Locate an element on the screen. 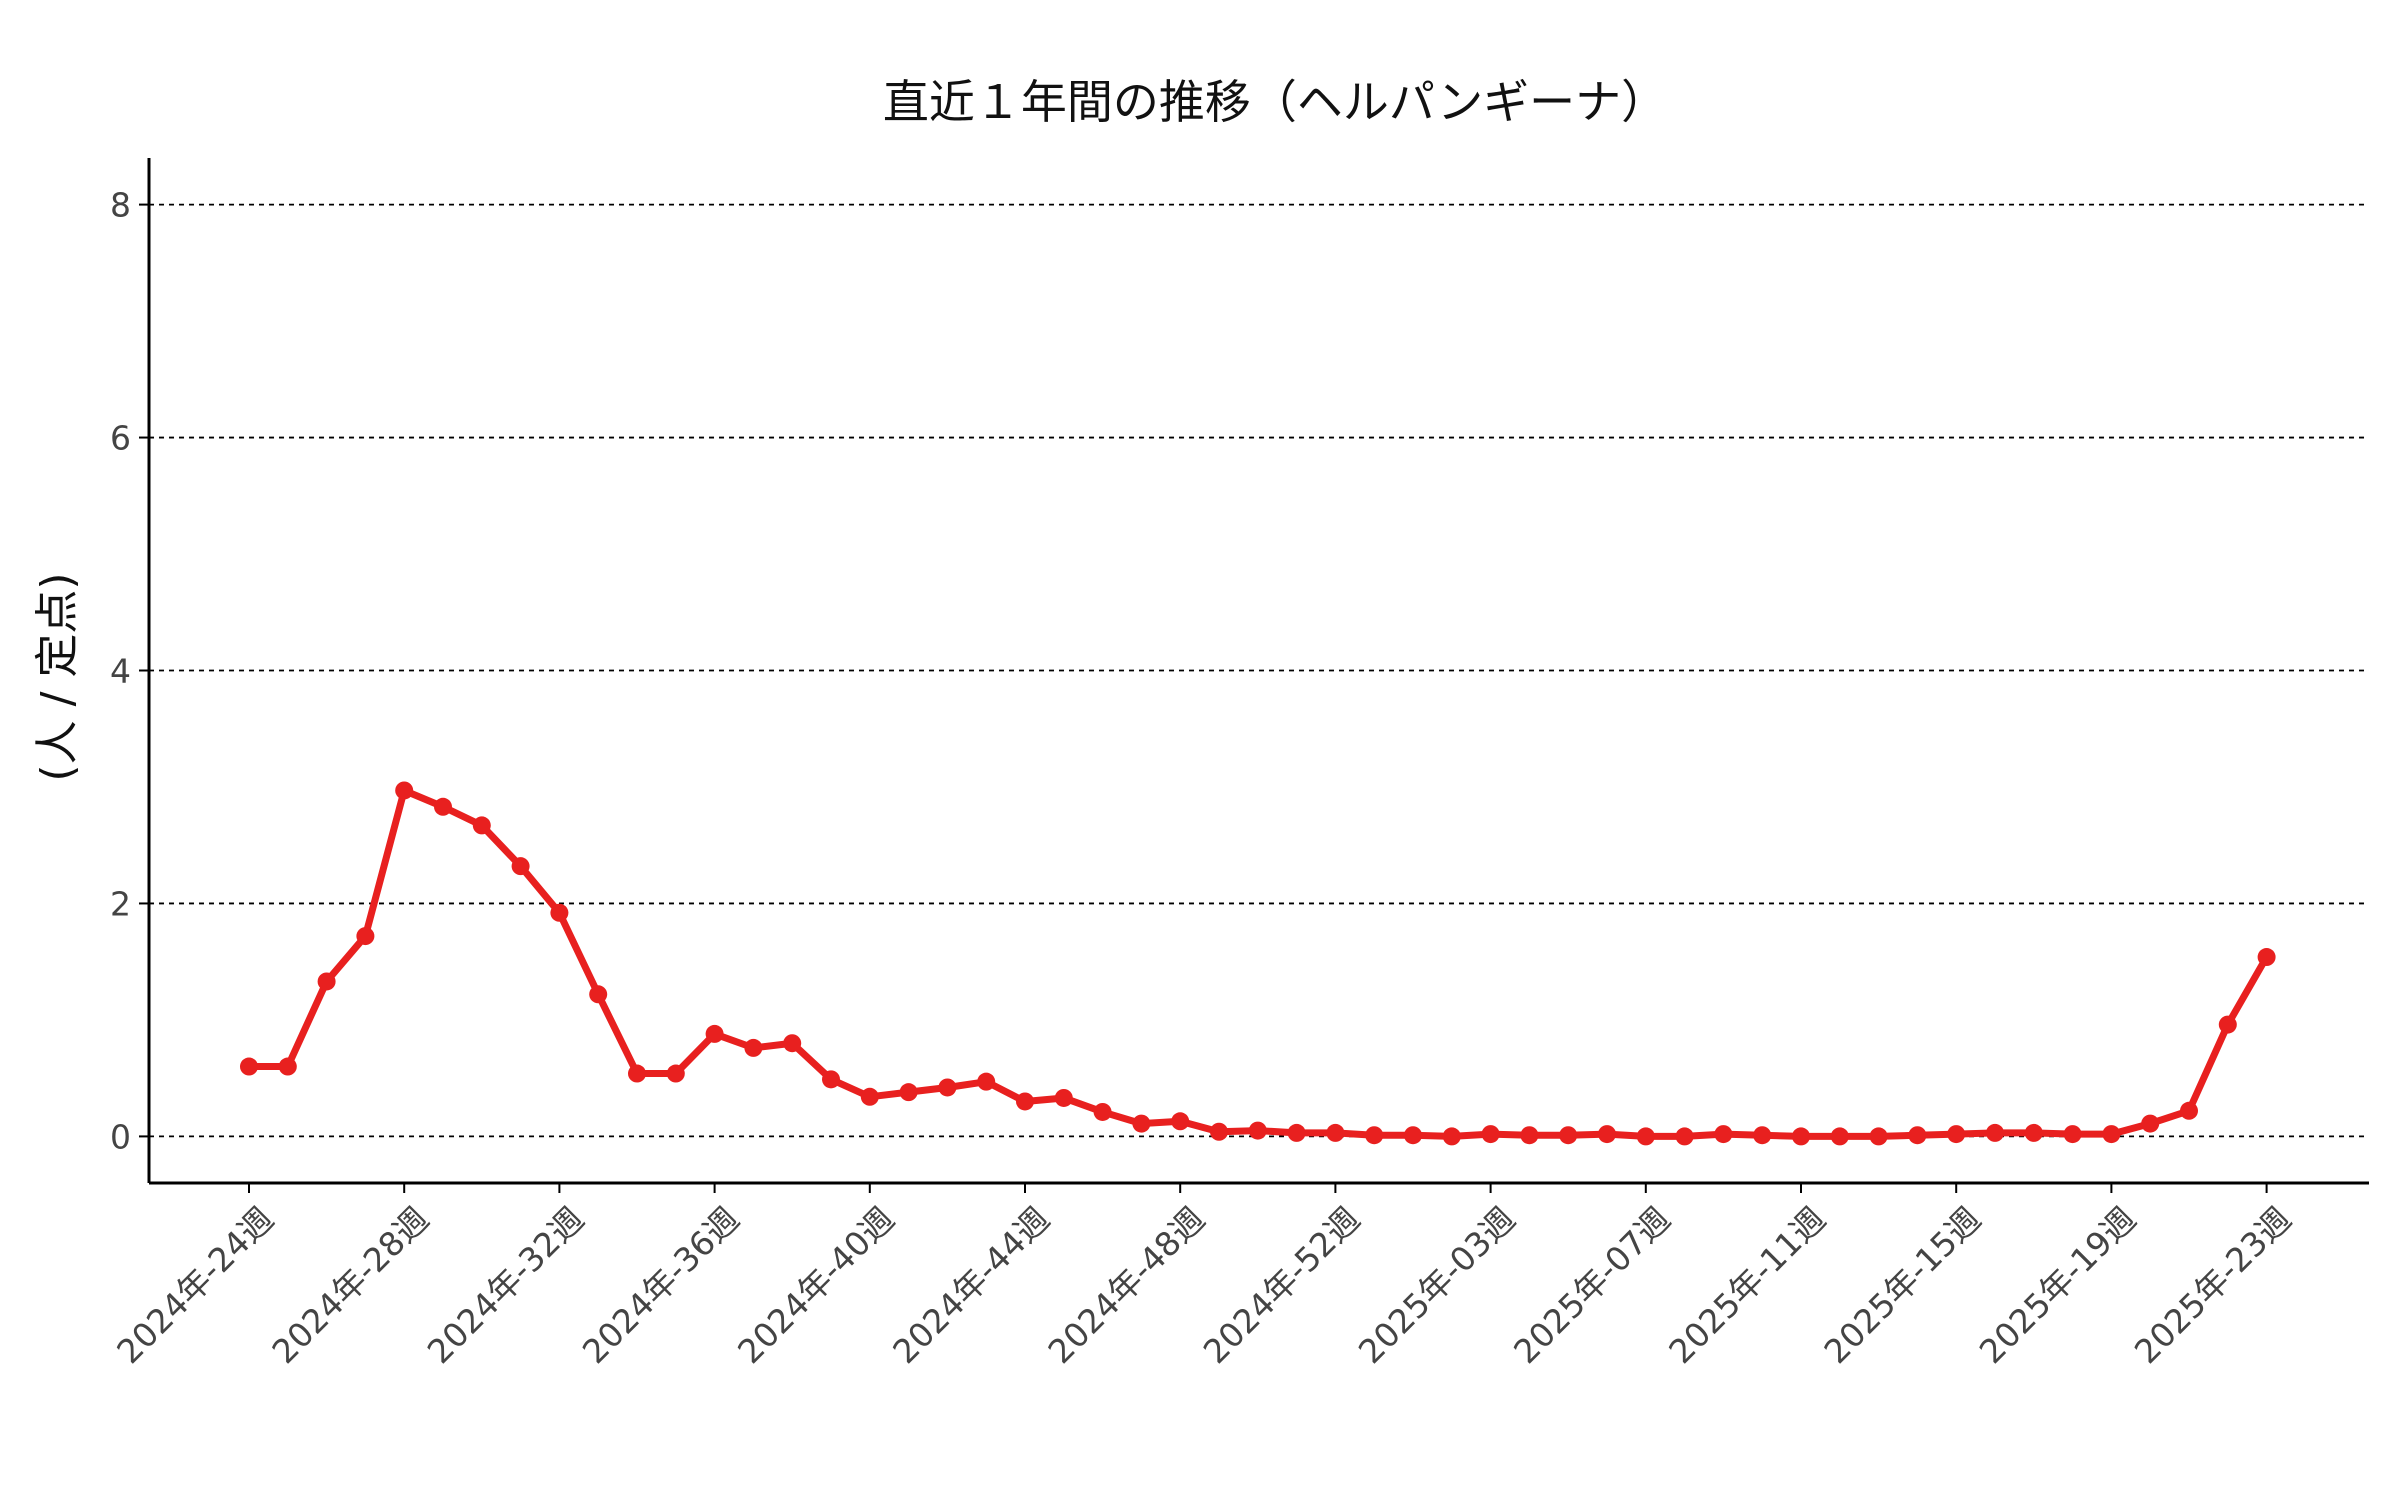  y-tick-label: 2 is located at coordinates (120, 903).